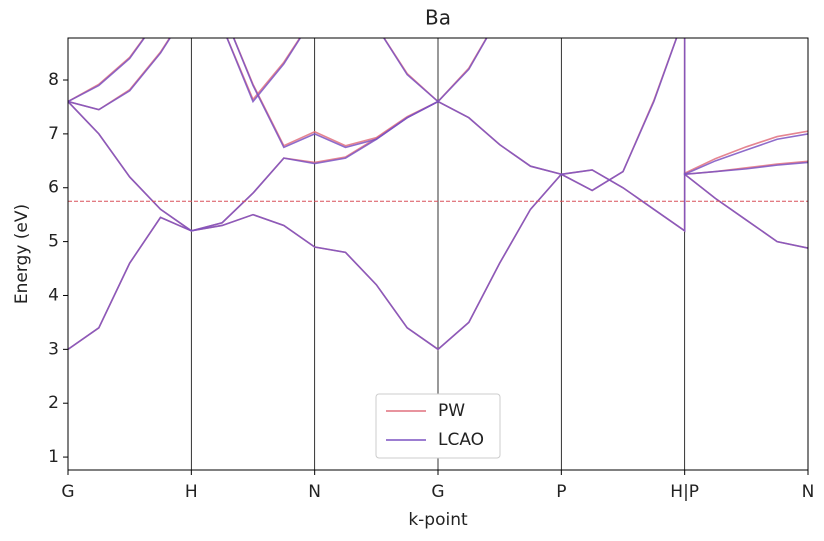  I want to click on y-tick-label: 5, so click(53, 242).